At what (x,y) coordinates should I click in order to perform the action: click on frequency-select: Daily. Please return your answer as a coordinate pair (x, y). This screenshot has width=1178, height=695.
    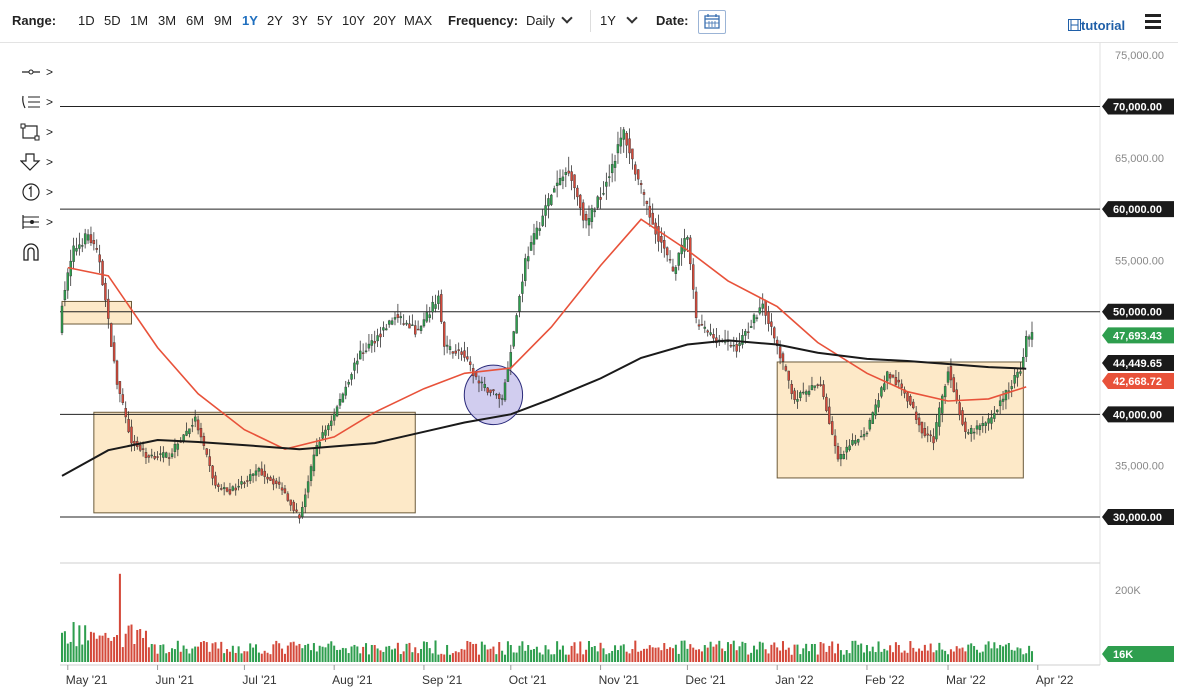
    Looking at the image, I should click on (549, 20).